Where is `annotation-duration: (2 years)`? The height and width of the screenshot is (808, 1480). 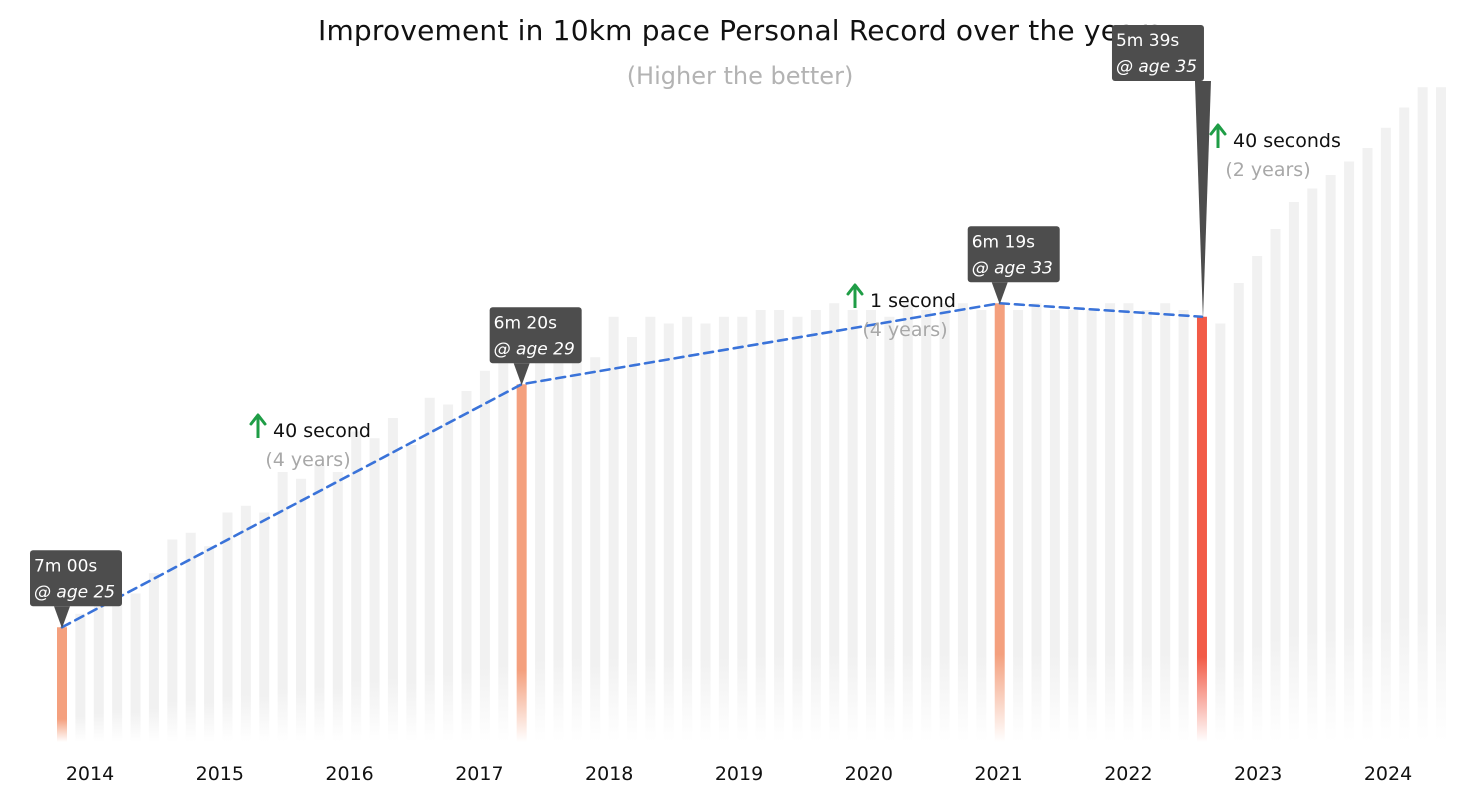
annotation-duration: (2 years) is located at coordinates (1267, 170).